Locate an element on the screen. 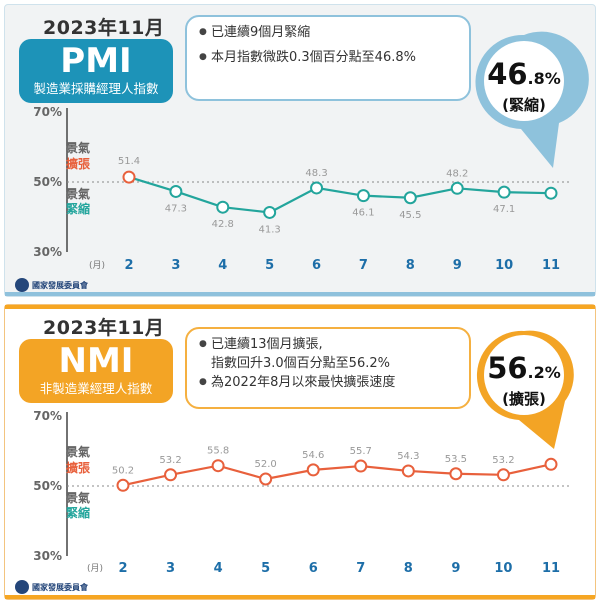  data-label: 54.3 is located at coordinates (408, 456).